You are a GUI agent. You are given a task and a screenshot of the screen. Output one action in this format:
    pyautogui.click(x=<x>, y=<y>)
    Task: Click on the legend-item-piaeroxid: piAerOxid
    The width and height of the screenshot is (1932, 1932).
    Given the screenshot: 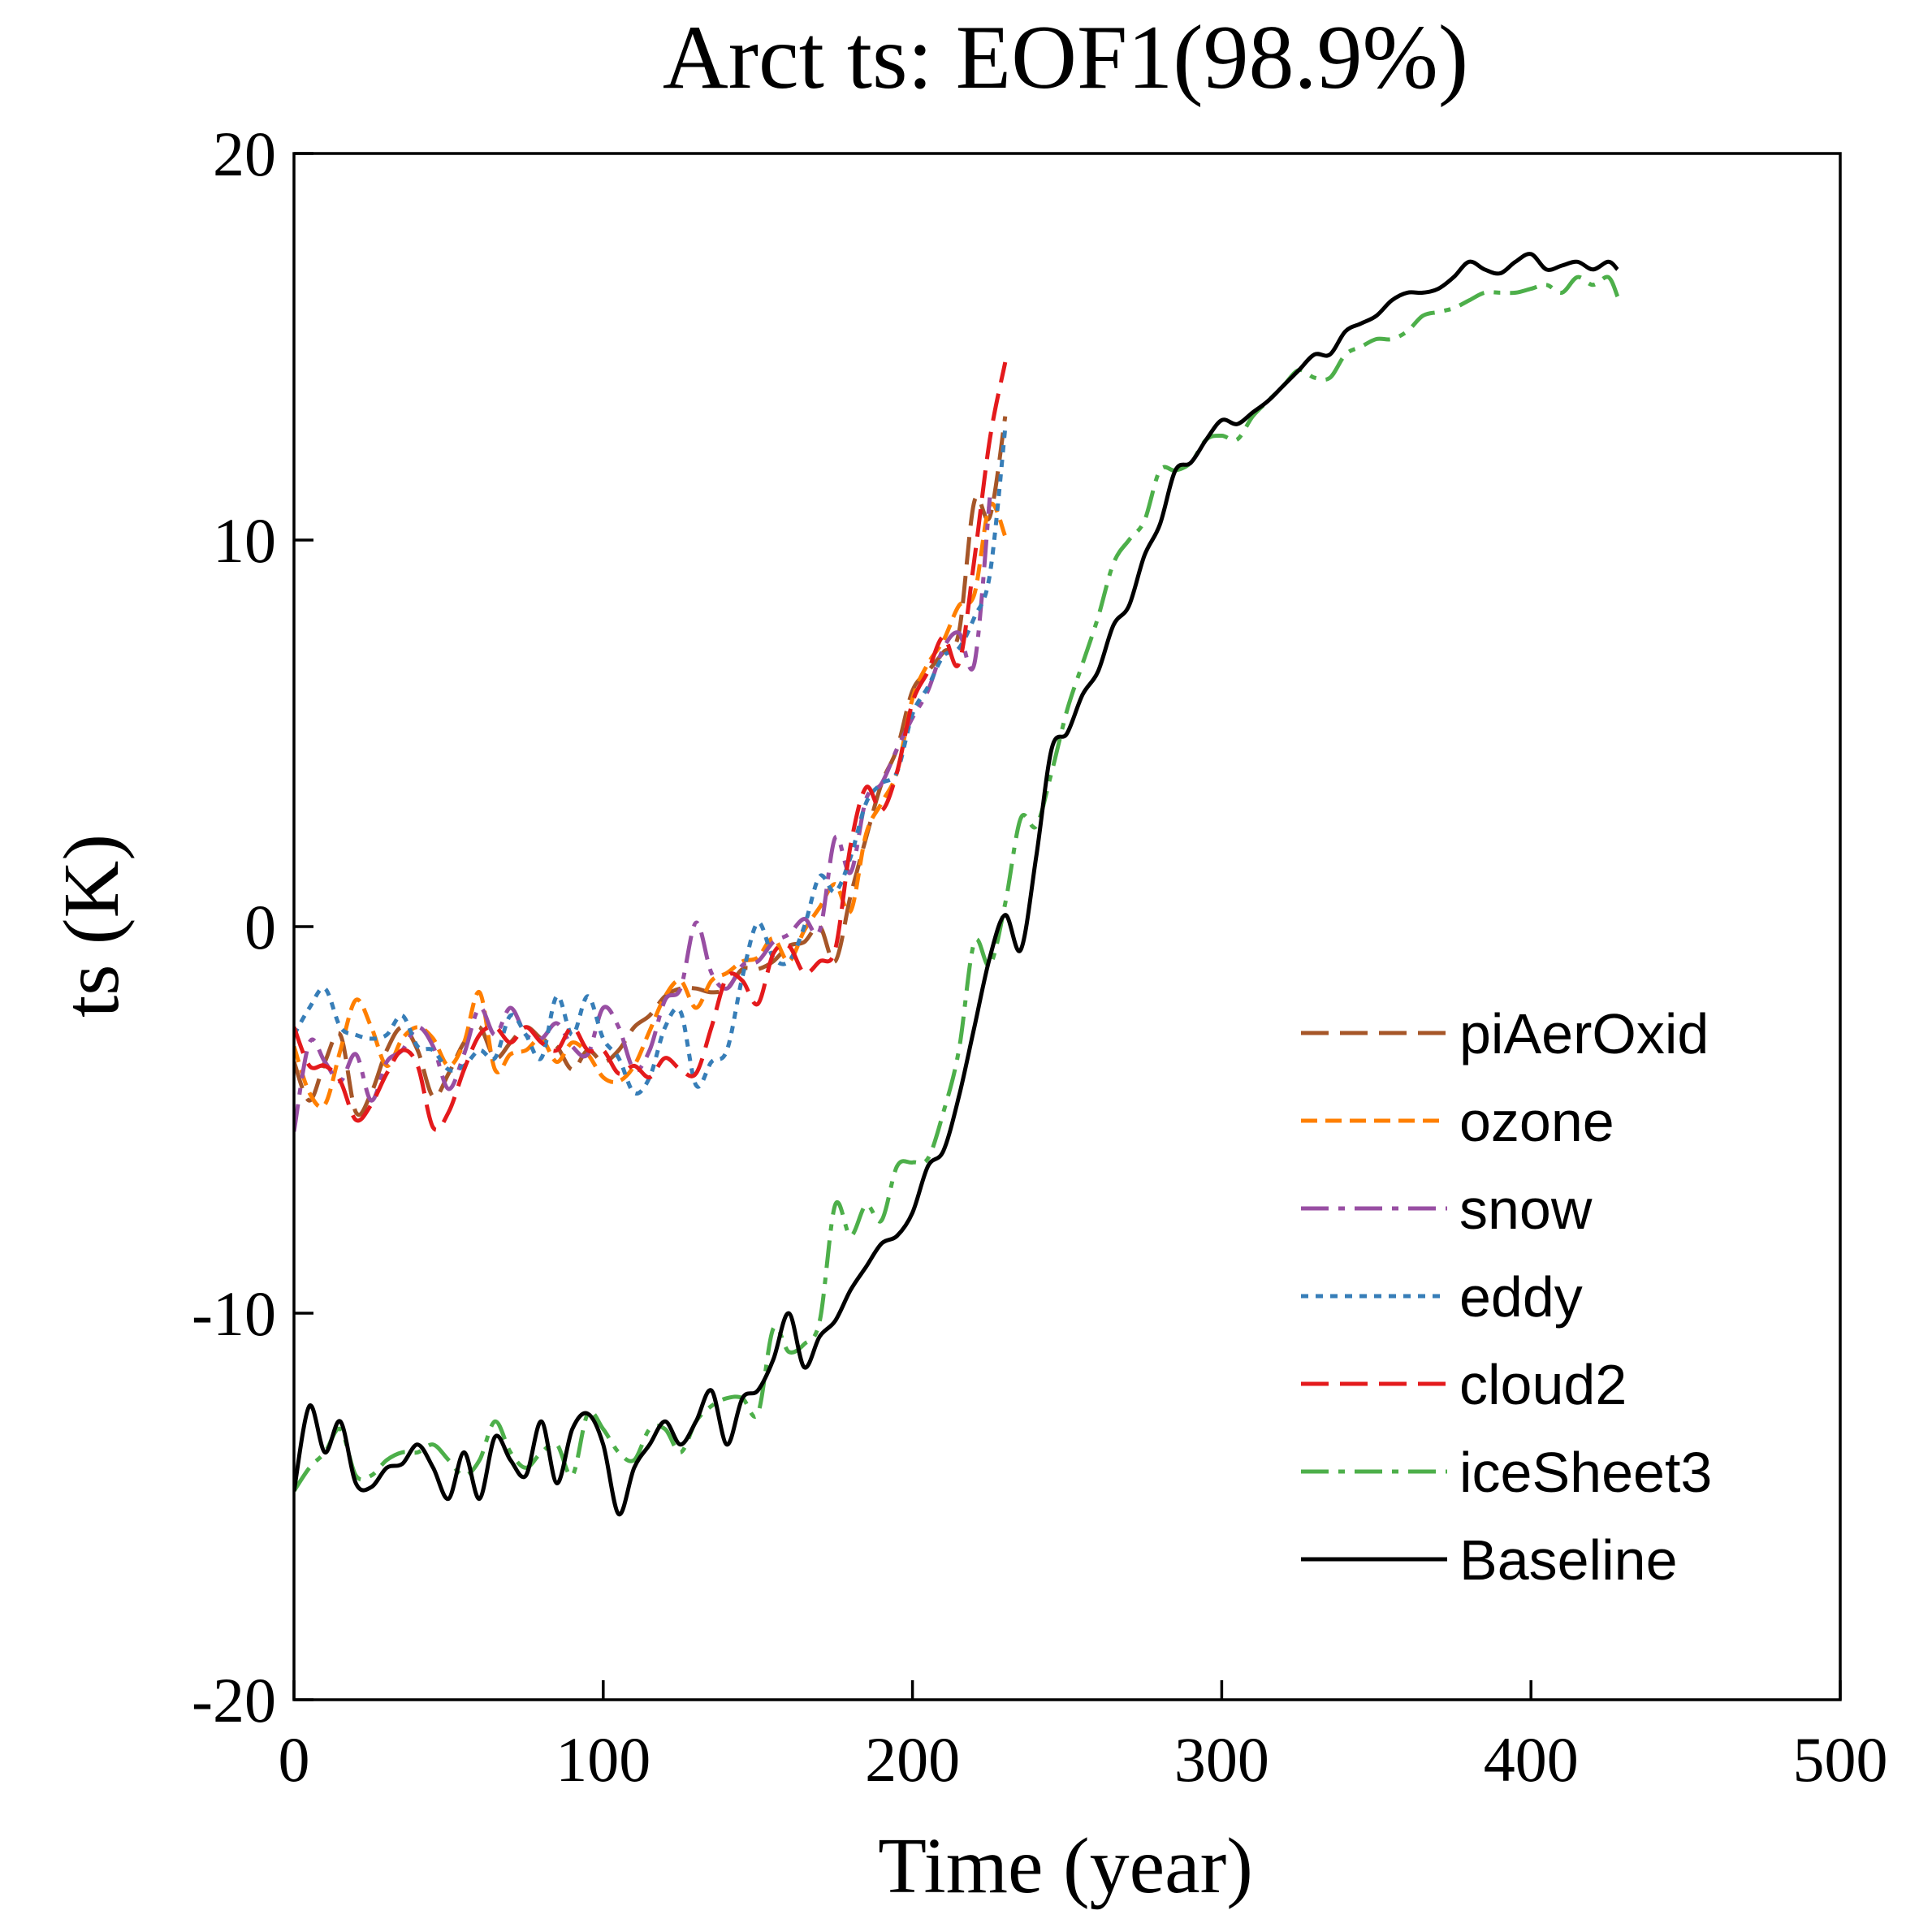 What is the action you would take?
    pyautogui.click(x=1505, y=1033)
    